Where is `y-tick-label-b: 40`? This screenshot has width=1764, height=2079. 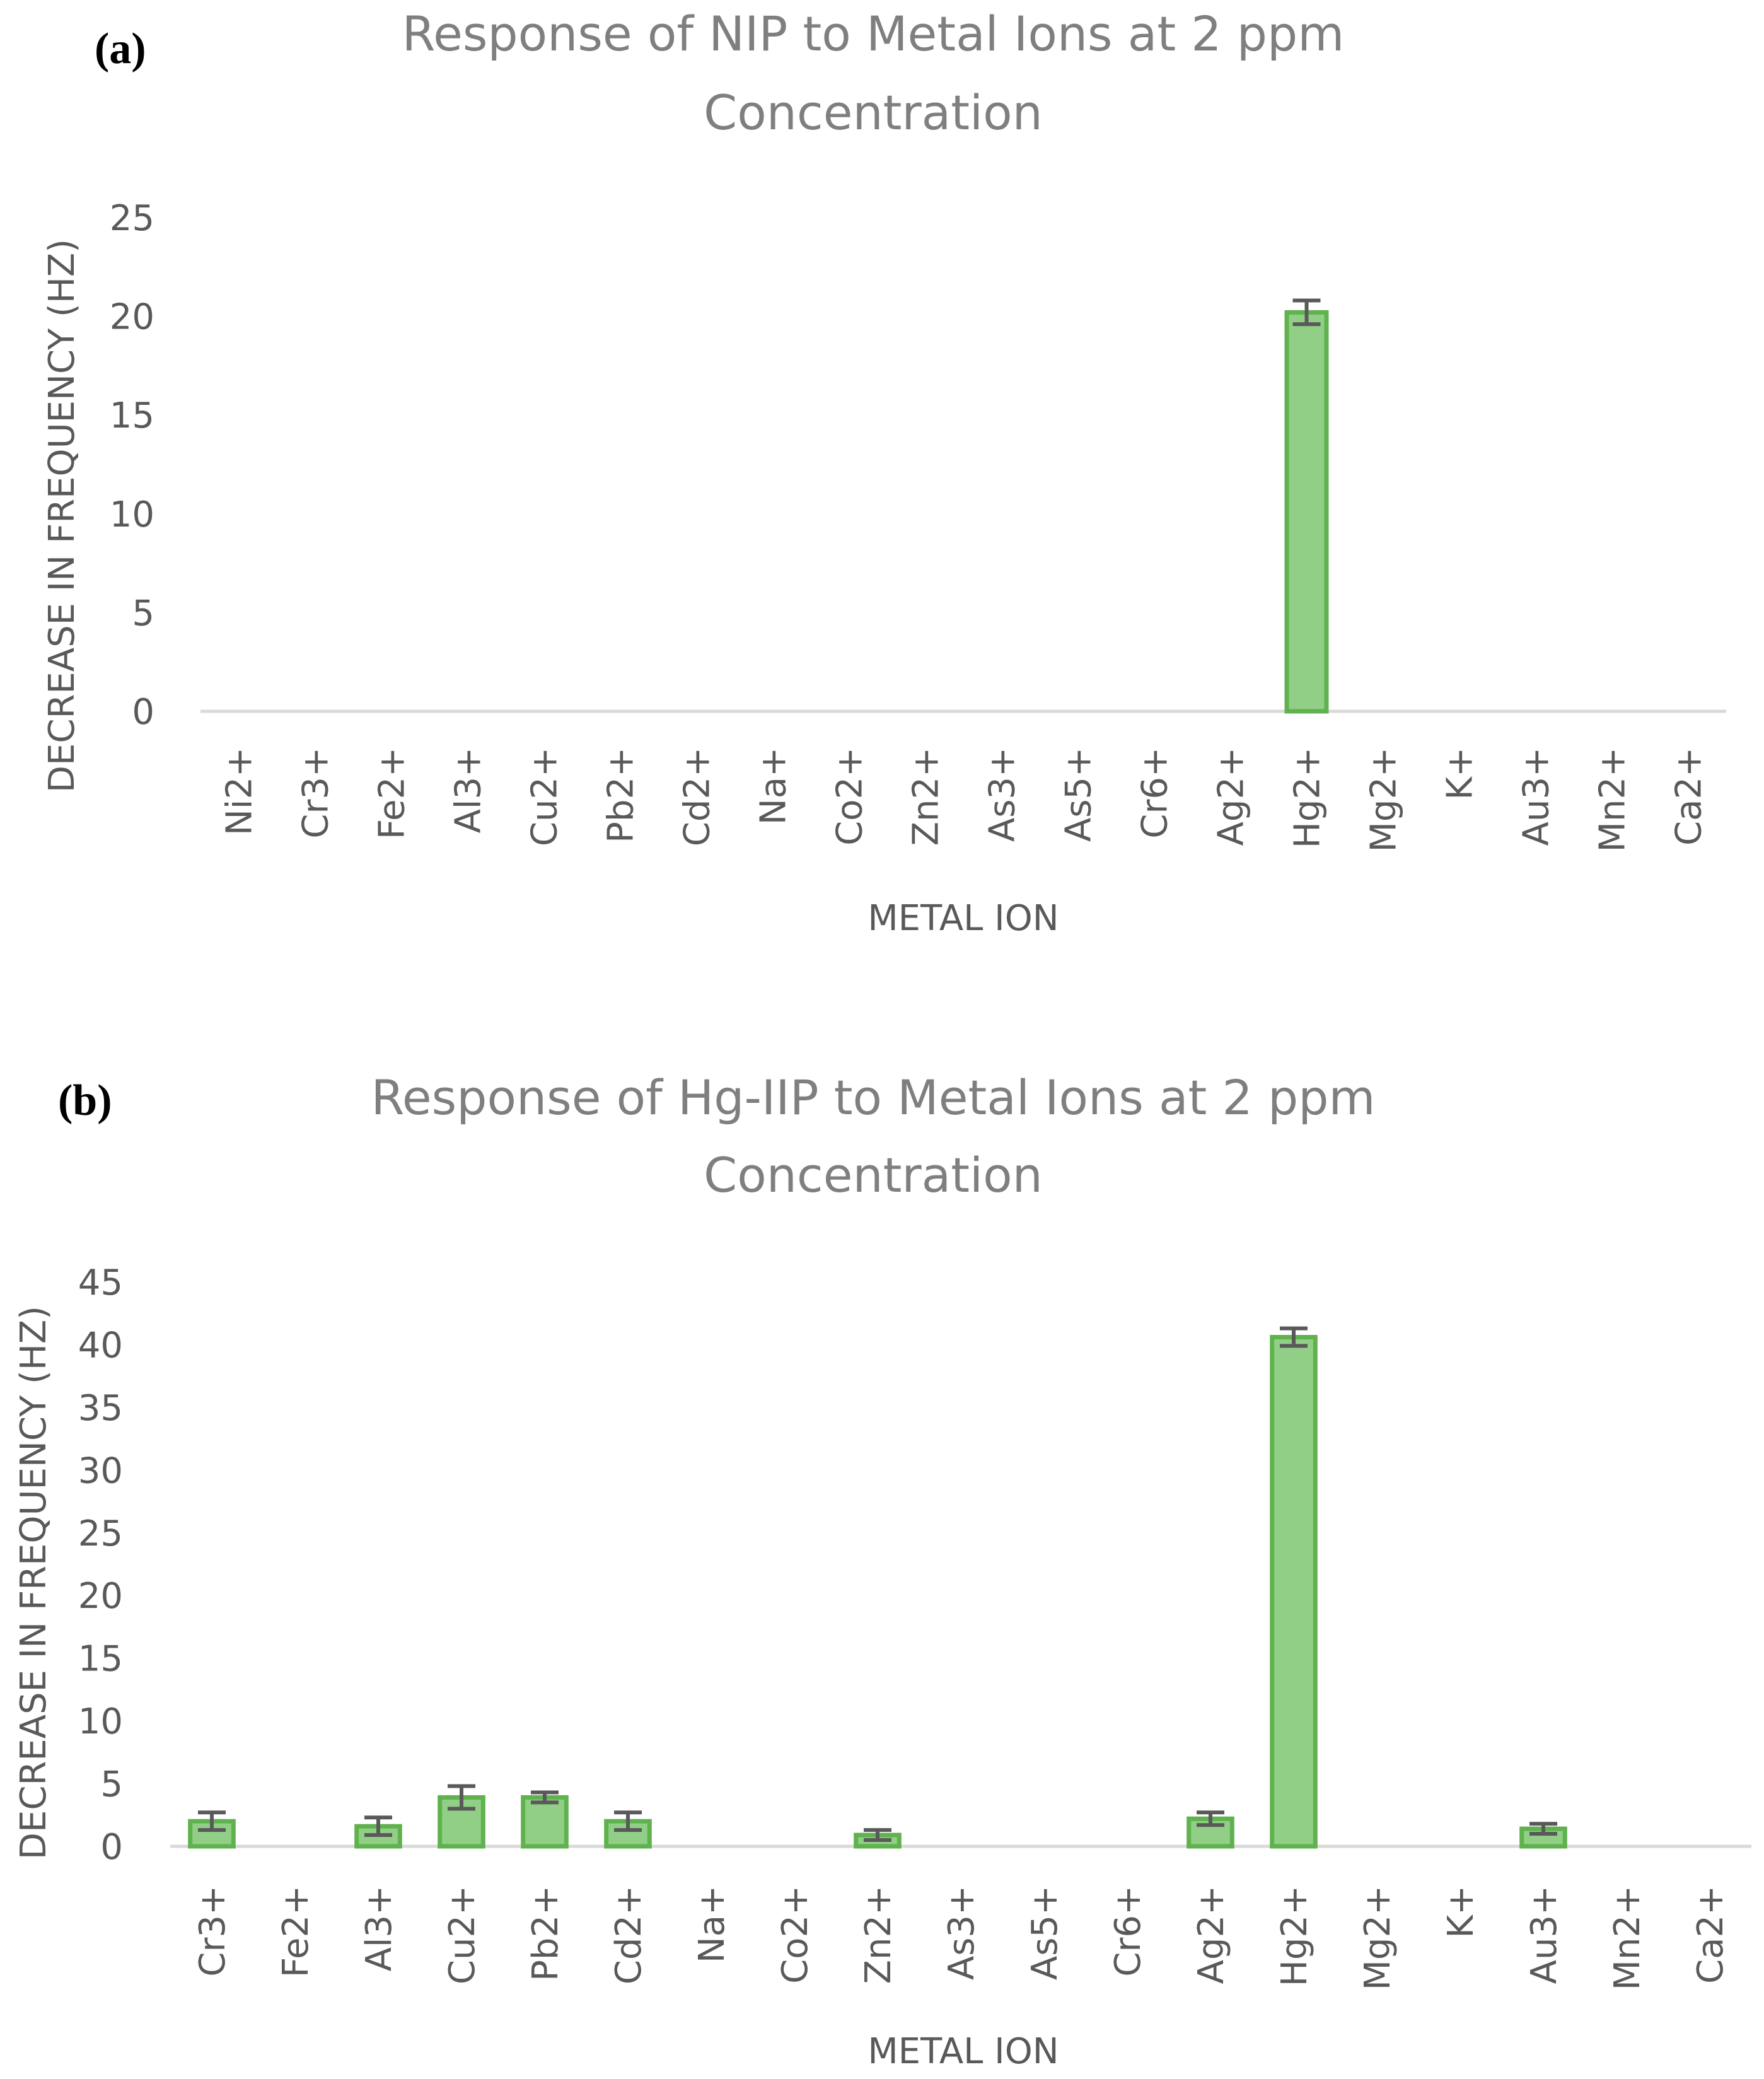
y-tick-label-b: 40 is located at coordinates (100, 1345).